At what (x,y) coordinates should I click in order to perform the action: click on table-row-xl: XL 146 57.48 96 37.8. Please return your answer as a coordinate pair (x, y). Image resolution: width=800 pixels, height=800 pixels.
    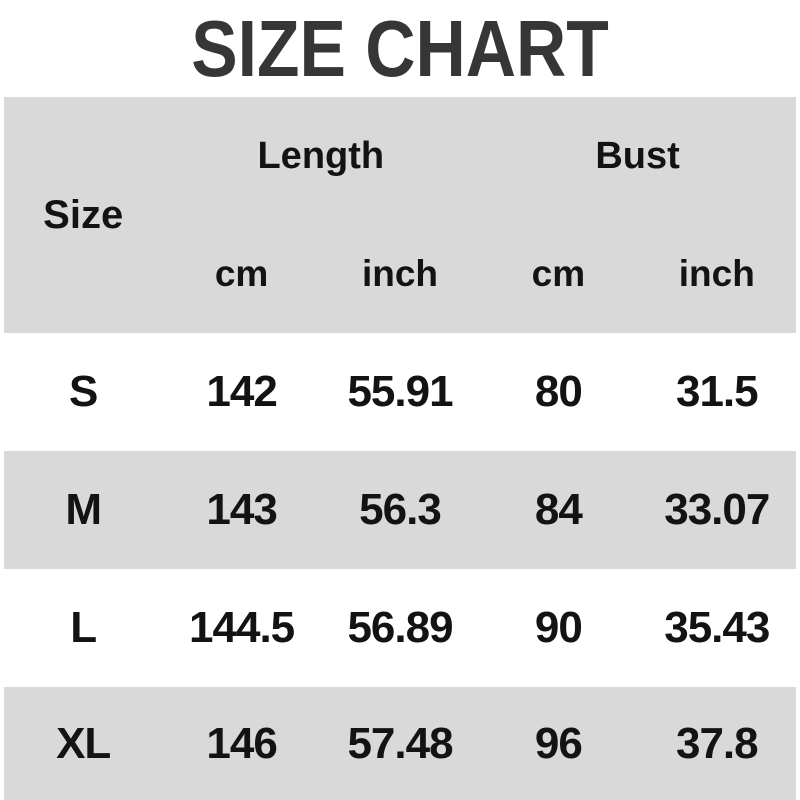
    Looking at the image, I should click on (400, 743).